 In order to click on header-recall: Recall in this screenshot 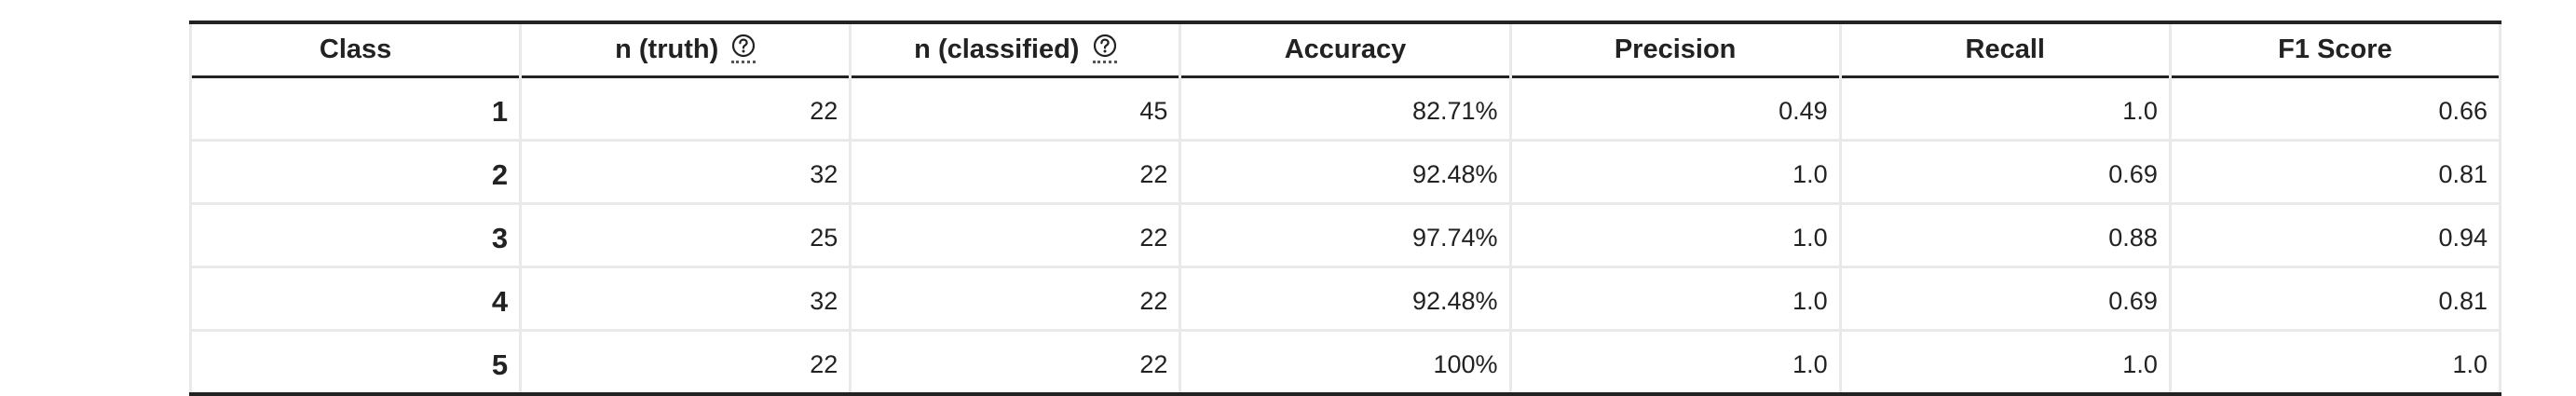, I will do `click(2005, 50)`.